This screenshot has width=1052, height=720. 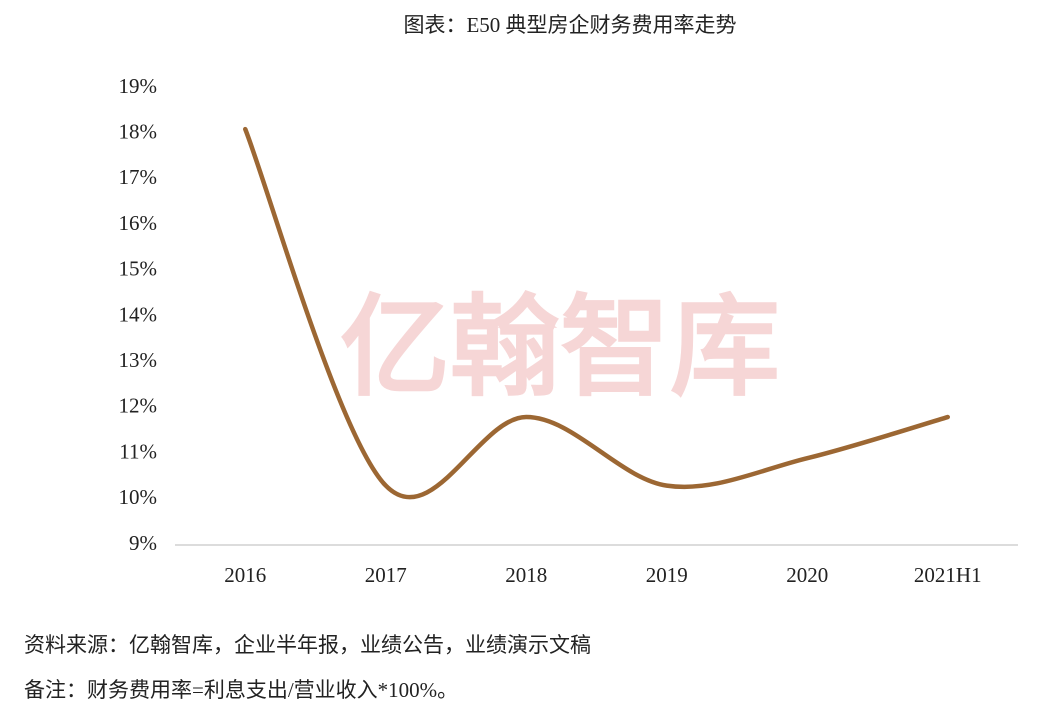 I want to click on x-tick-label: 2020, so click(x=807, y=575).